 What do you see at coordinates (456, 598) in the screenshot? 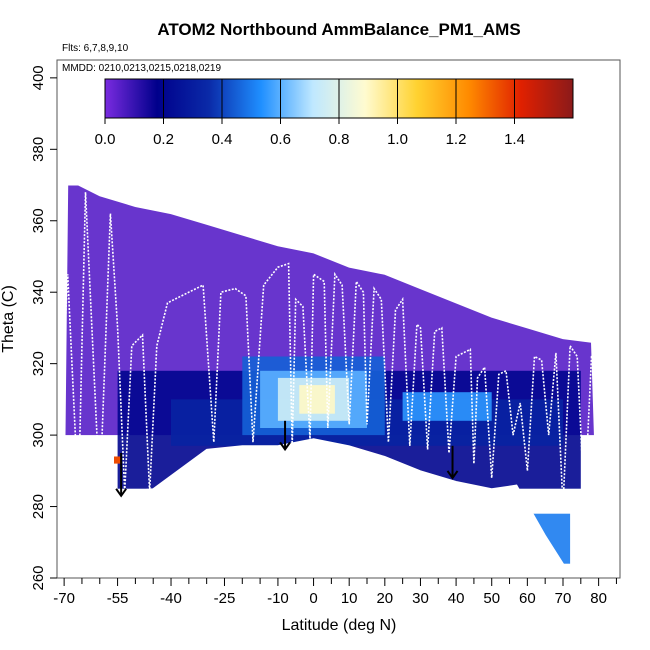
I see `x-tick-label: 40` at bounding box center [456, 598].